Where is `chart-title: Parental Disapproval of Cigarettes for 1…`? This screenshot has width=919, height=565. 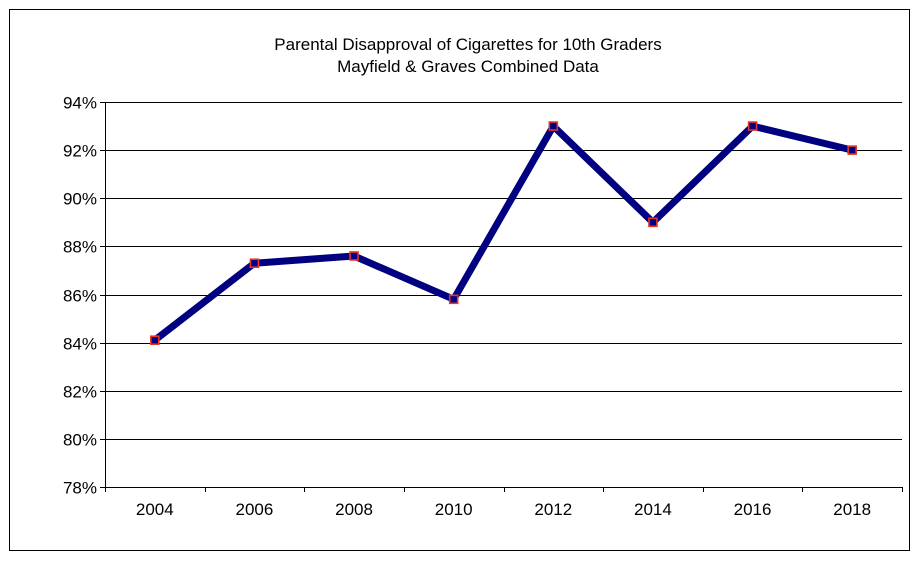
chart-title: Parental Disapproval of Cigarettes for 1… is located at coordinates (467, 44).